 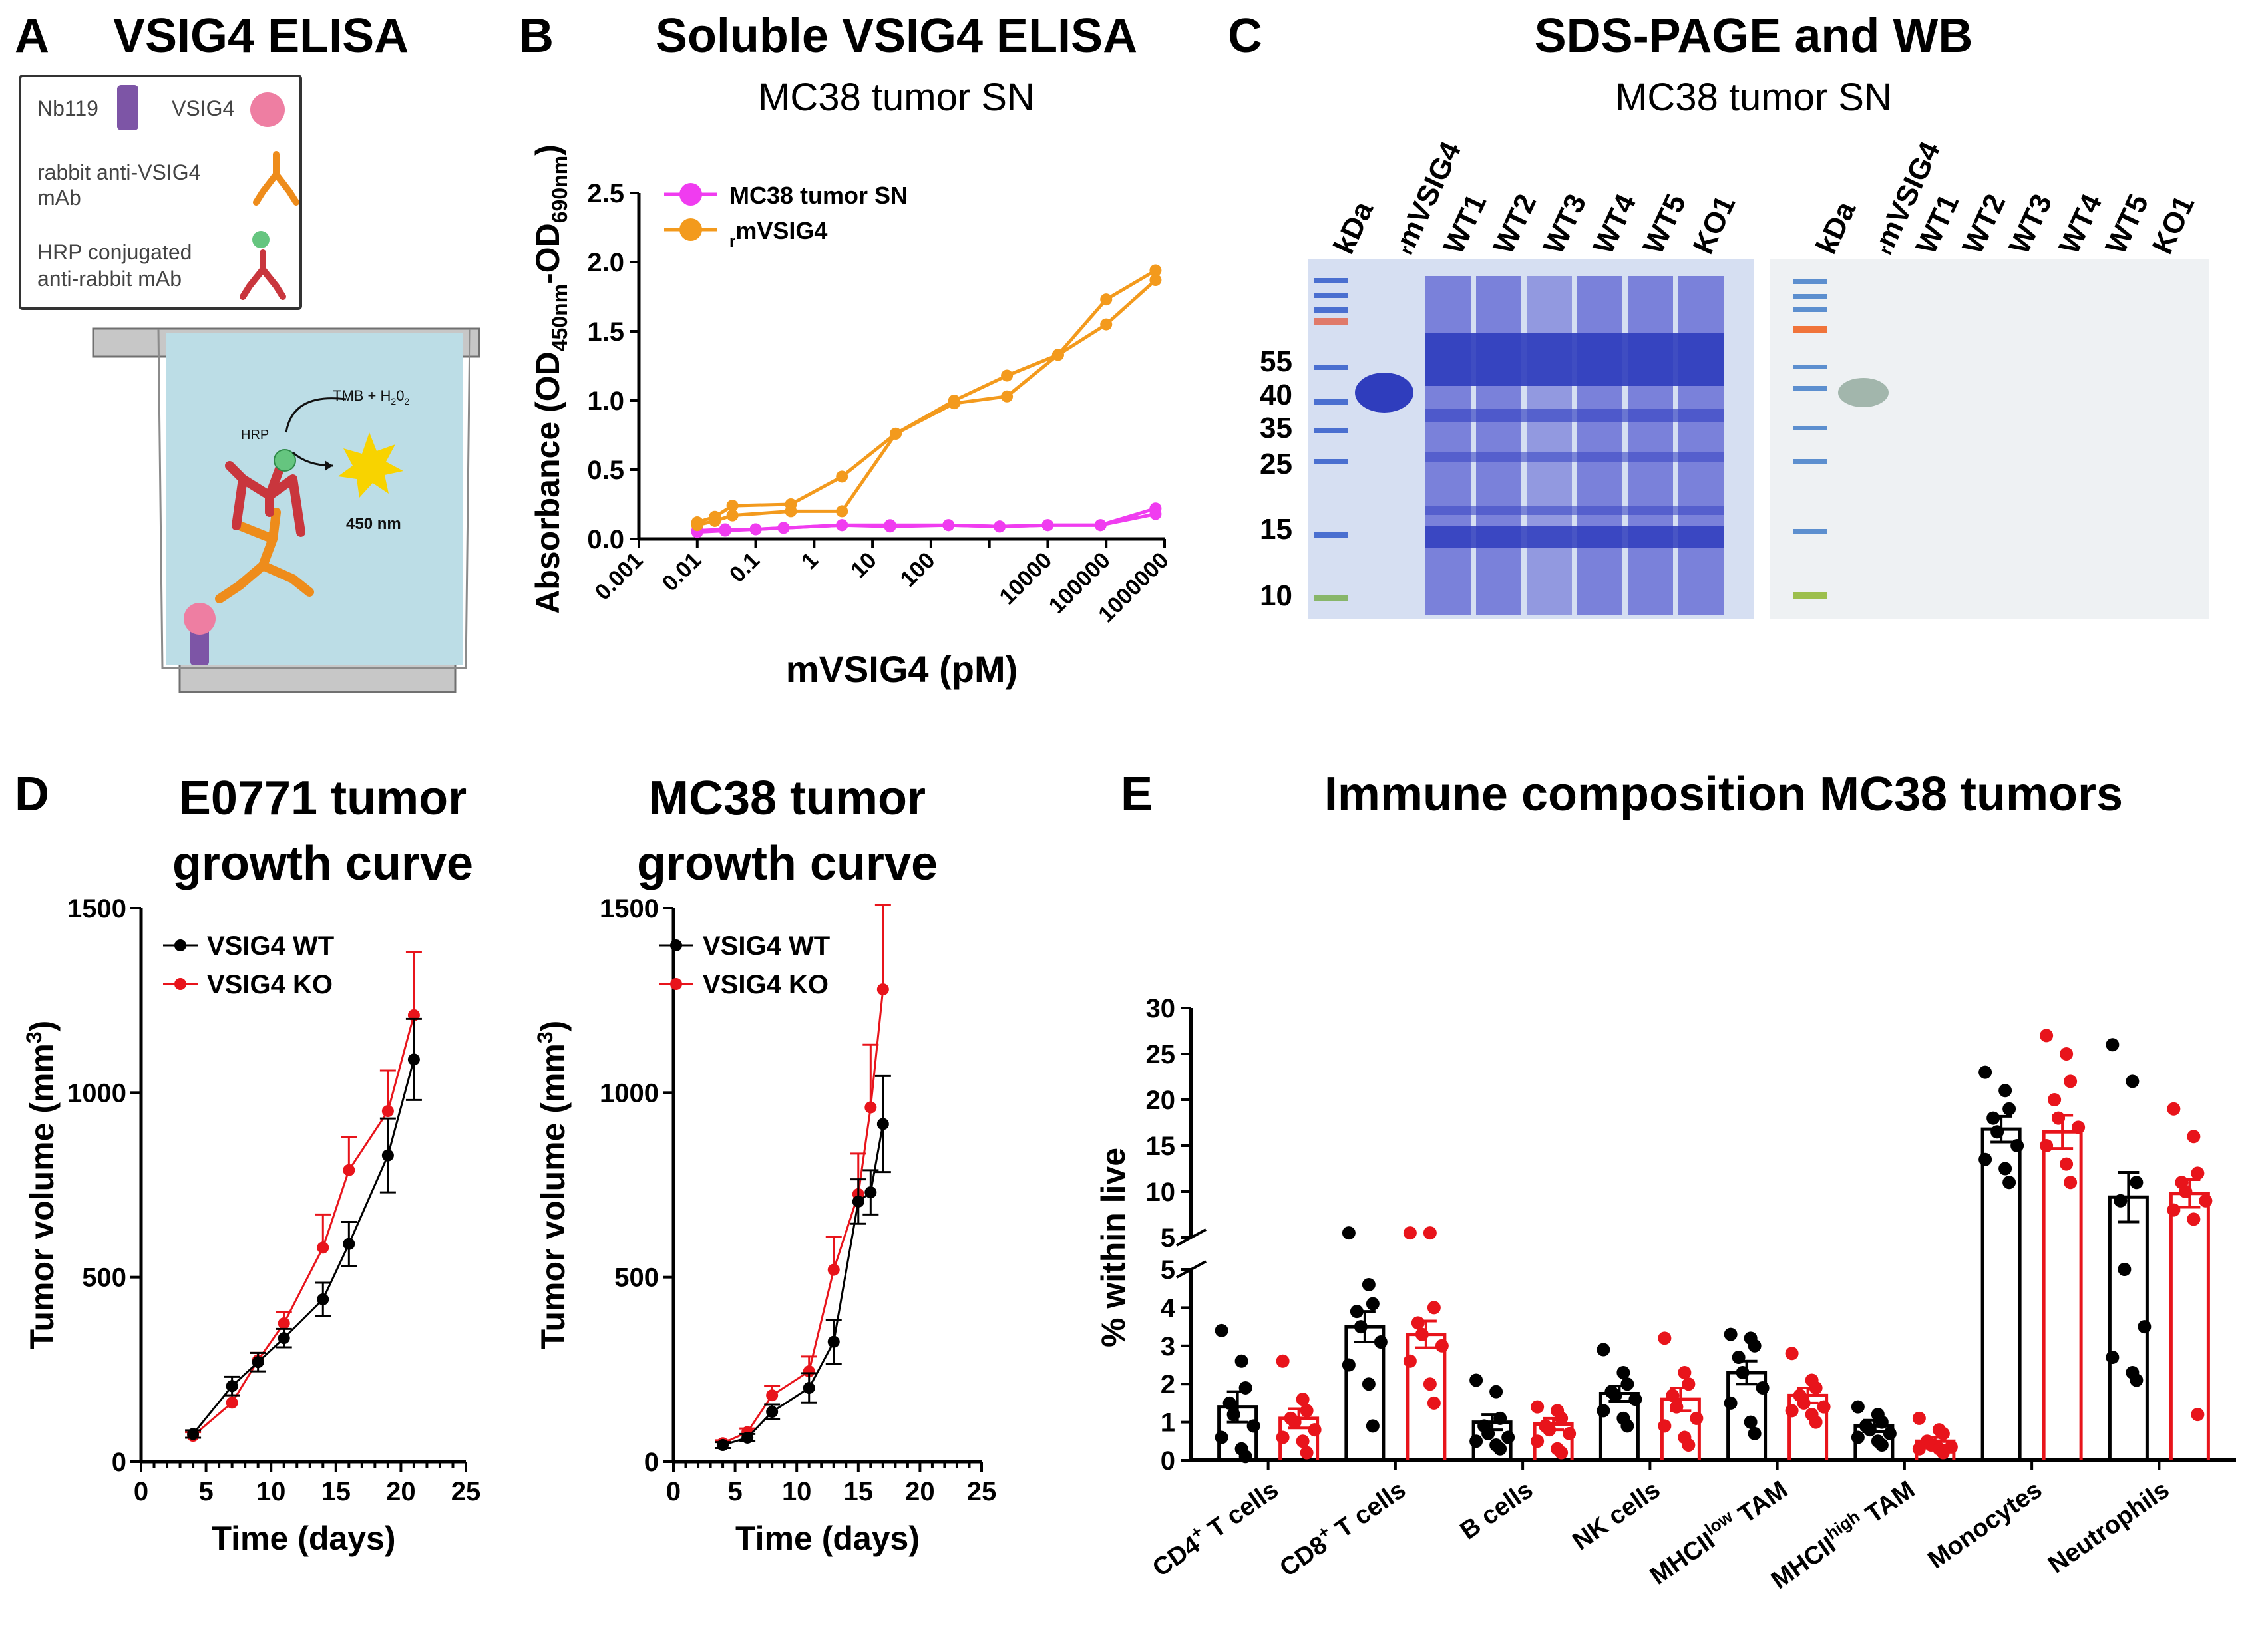 What do you see at coordinates (827, 1539) in the screenshot?
I see `mc38growth-x-label: Time (days)` at bounding box center [827, 1539].